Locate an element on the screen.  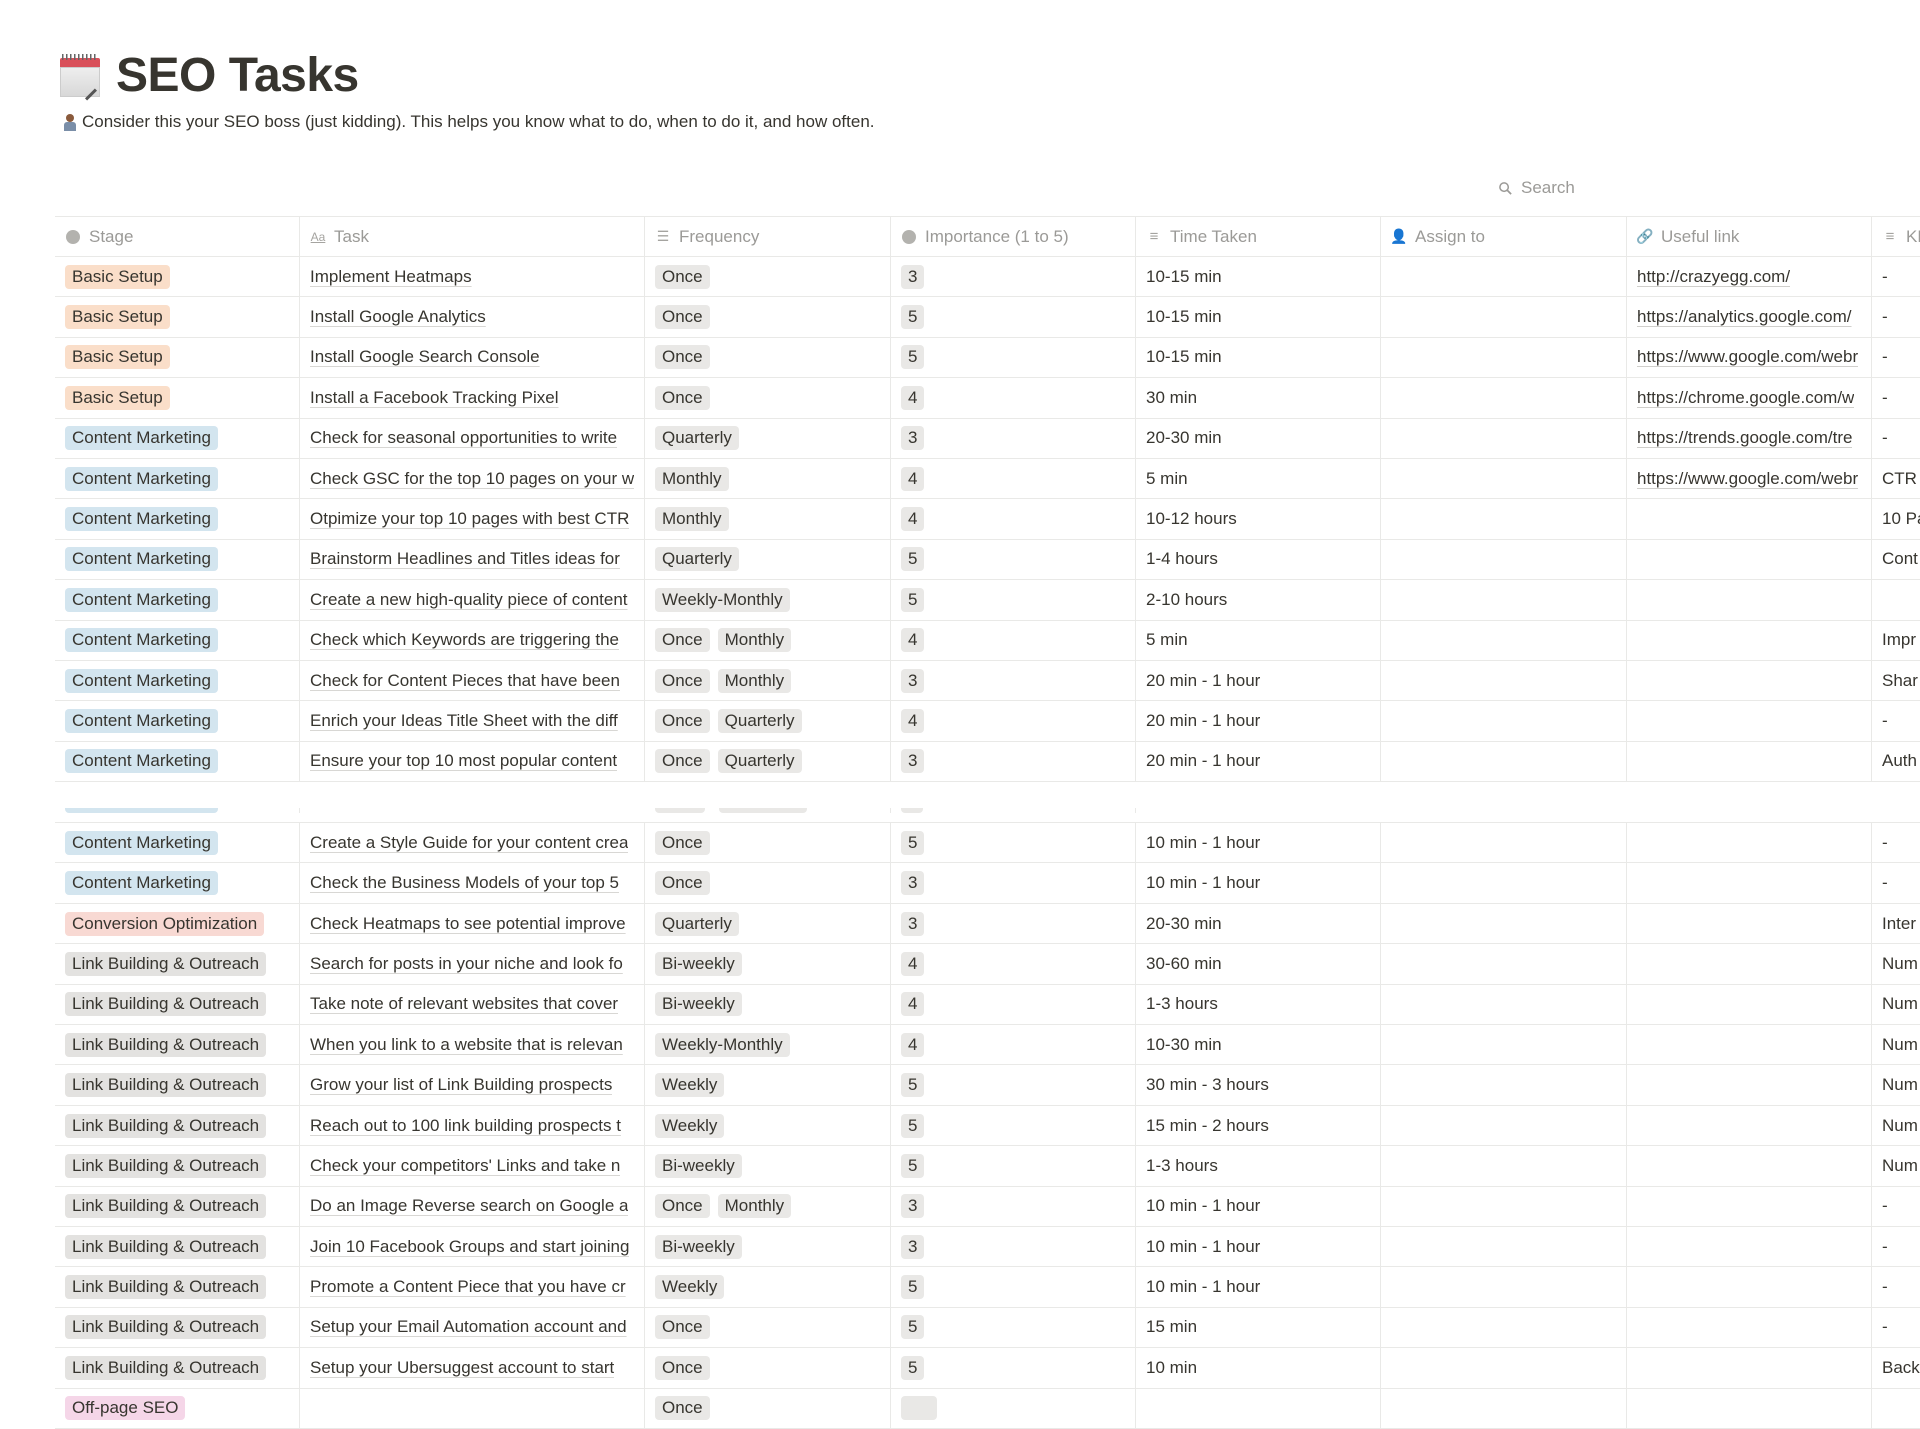
time-taken-cell: 10 min is located at coordinates (1258, 1368).